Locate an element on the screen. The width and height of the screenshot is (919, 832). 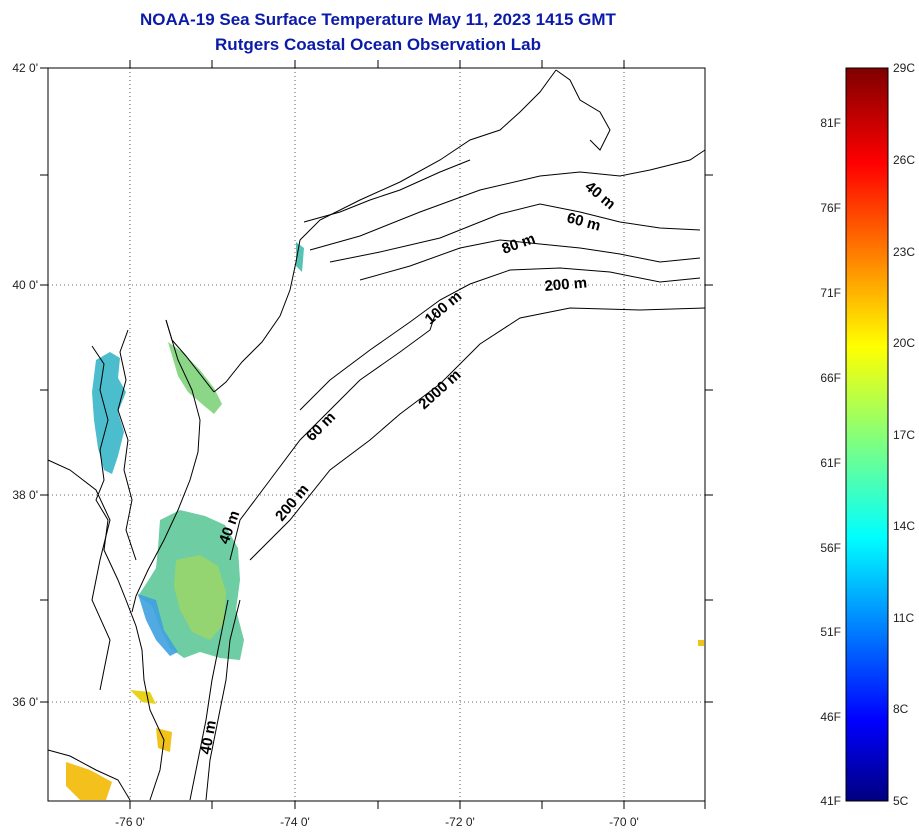
lon-label: -74 0' is located at coordinates (295, 822).